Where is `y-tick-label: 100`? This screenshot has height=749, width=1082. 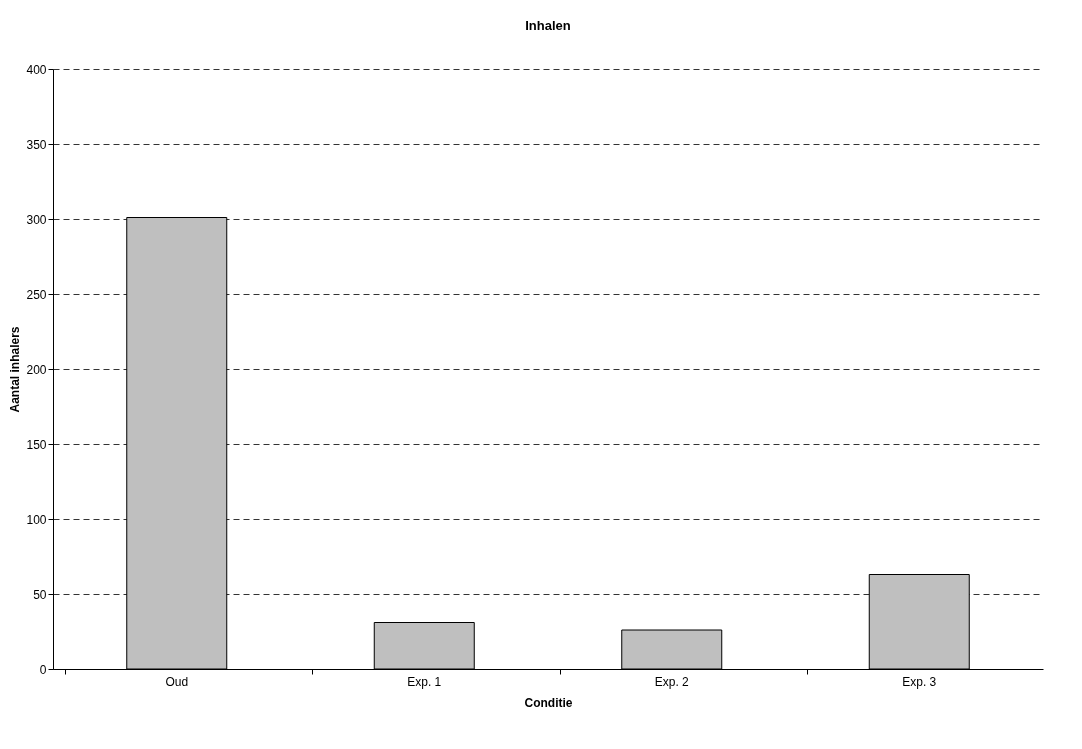
y-tick-label: 100 is located at coordinates (36, 519).